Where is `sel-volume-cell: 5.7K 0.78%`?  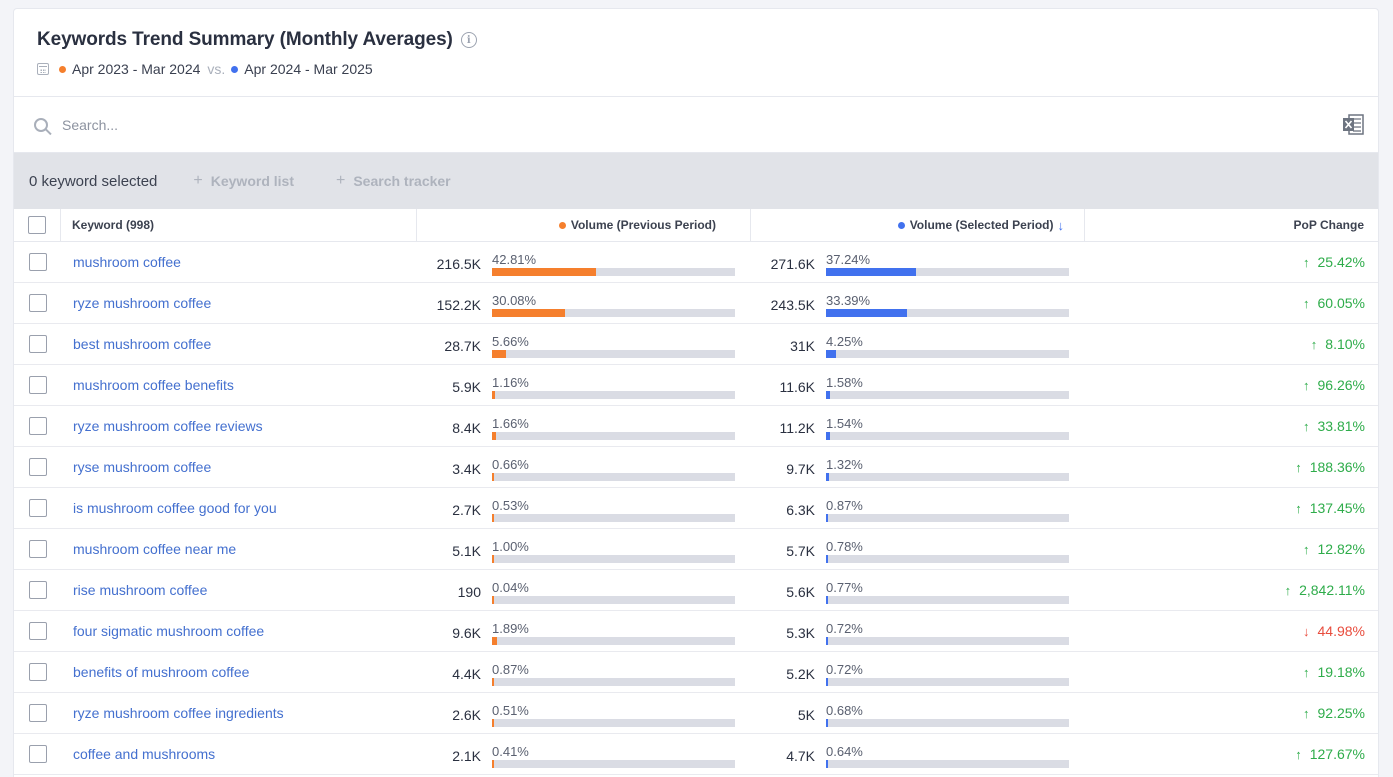 sel-volume-cell: 5.7K 0.78% is located at coordinates (918, 549).